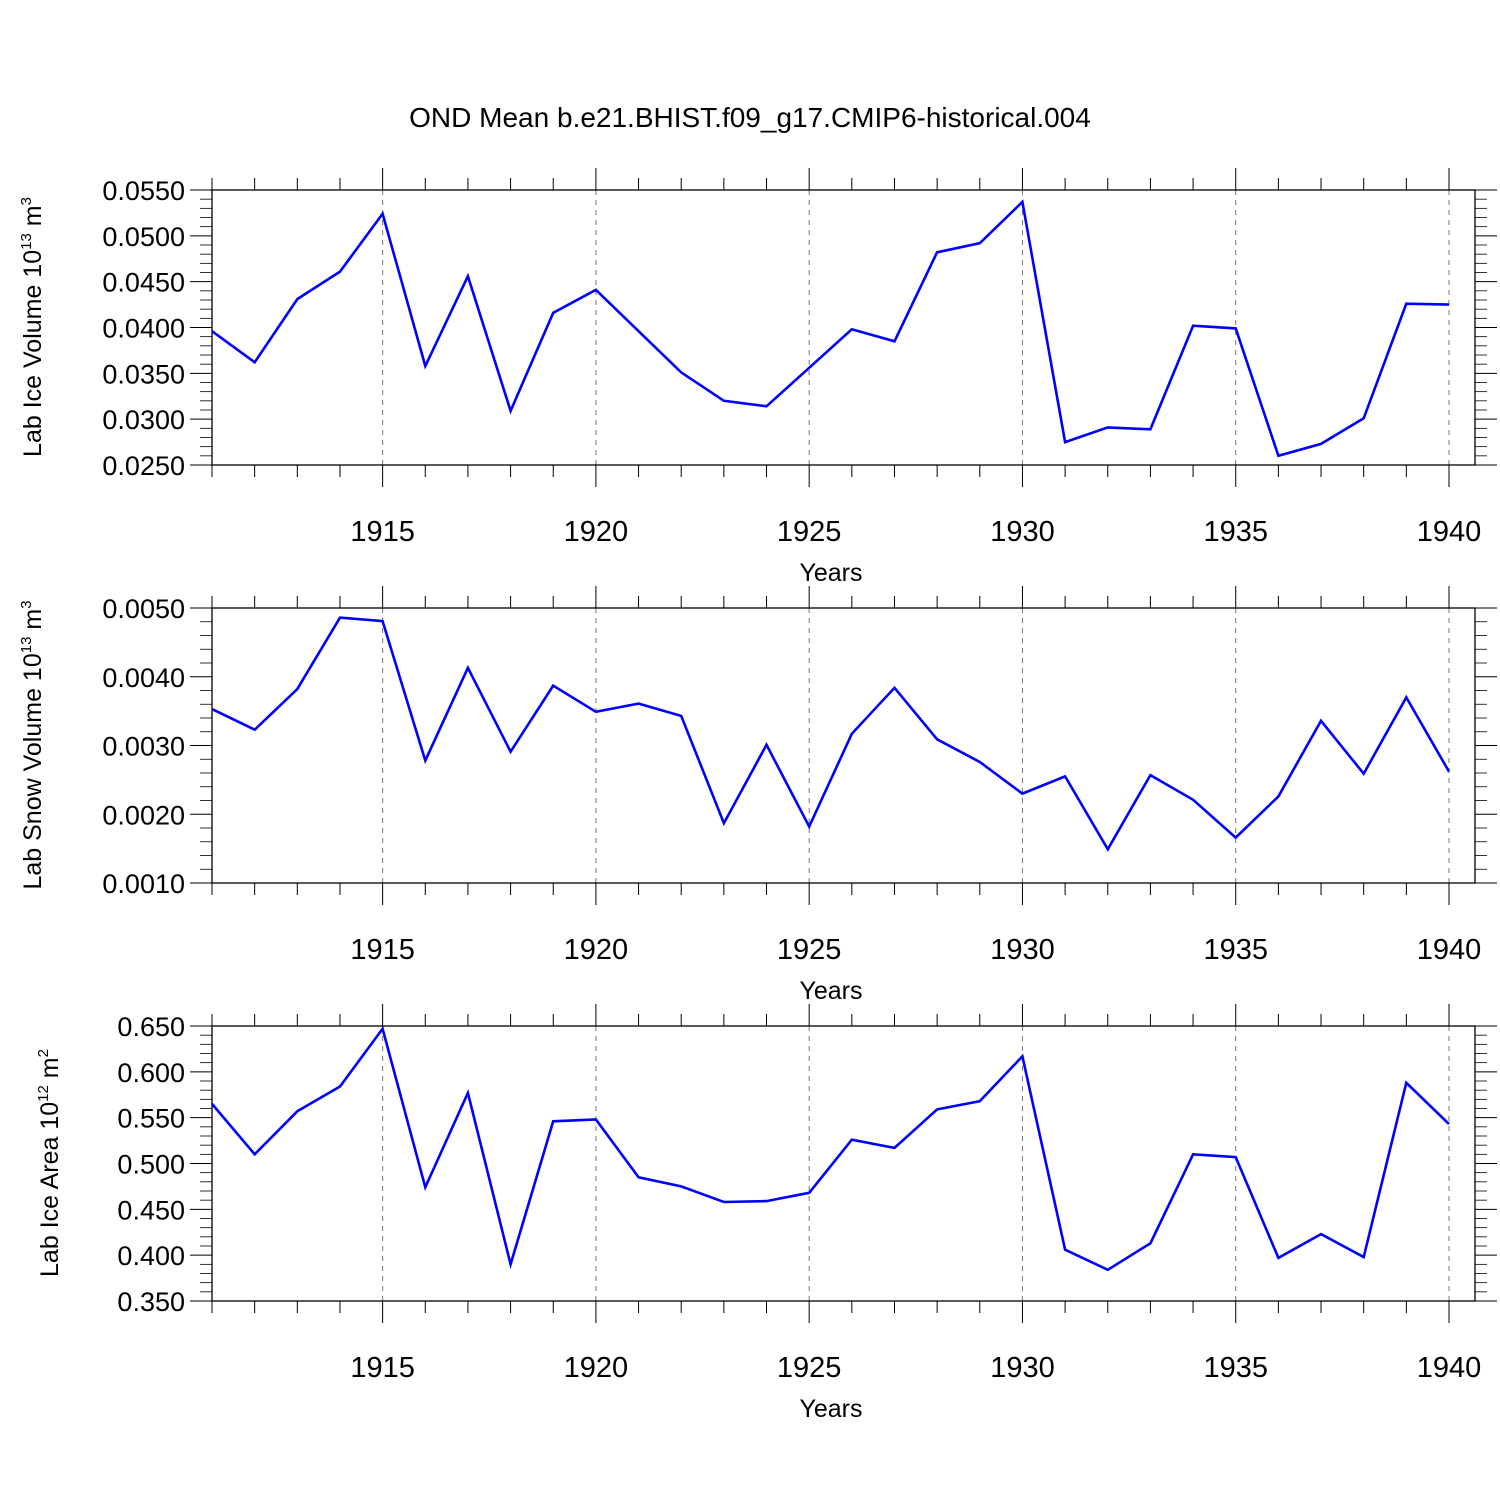  What do you see at coordinates (143, 884) in the screenshot?
I see `y-tick-label: 0.0010` at bounding box center [143, 884].